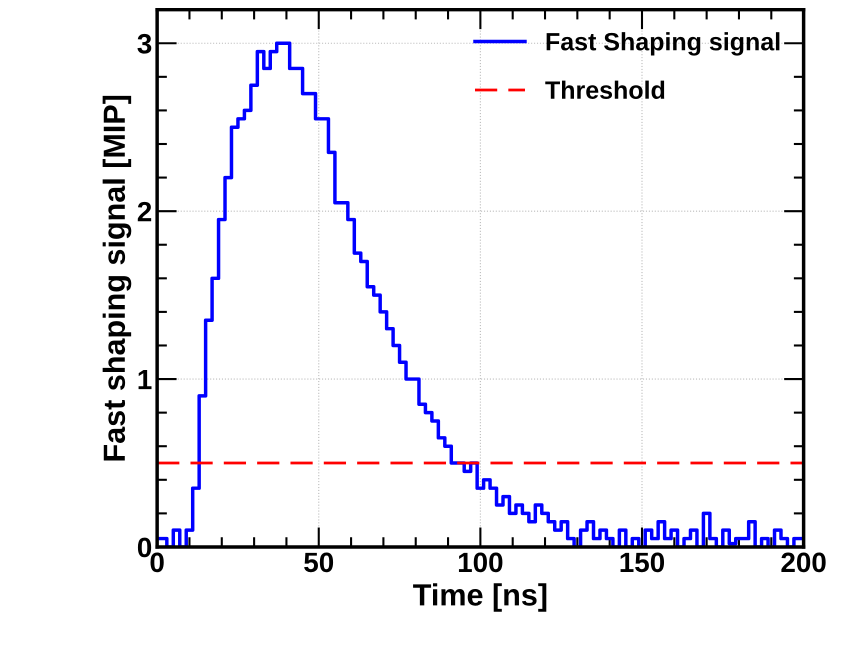 The image size is (854, 645). What do you see at coordinates (145, 212) in the screenshot?
I see `y-tick-label: 2` at bounding box center [145, 212].